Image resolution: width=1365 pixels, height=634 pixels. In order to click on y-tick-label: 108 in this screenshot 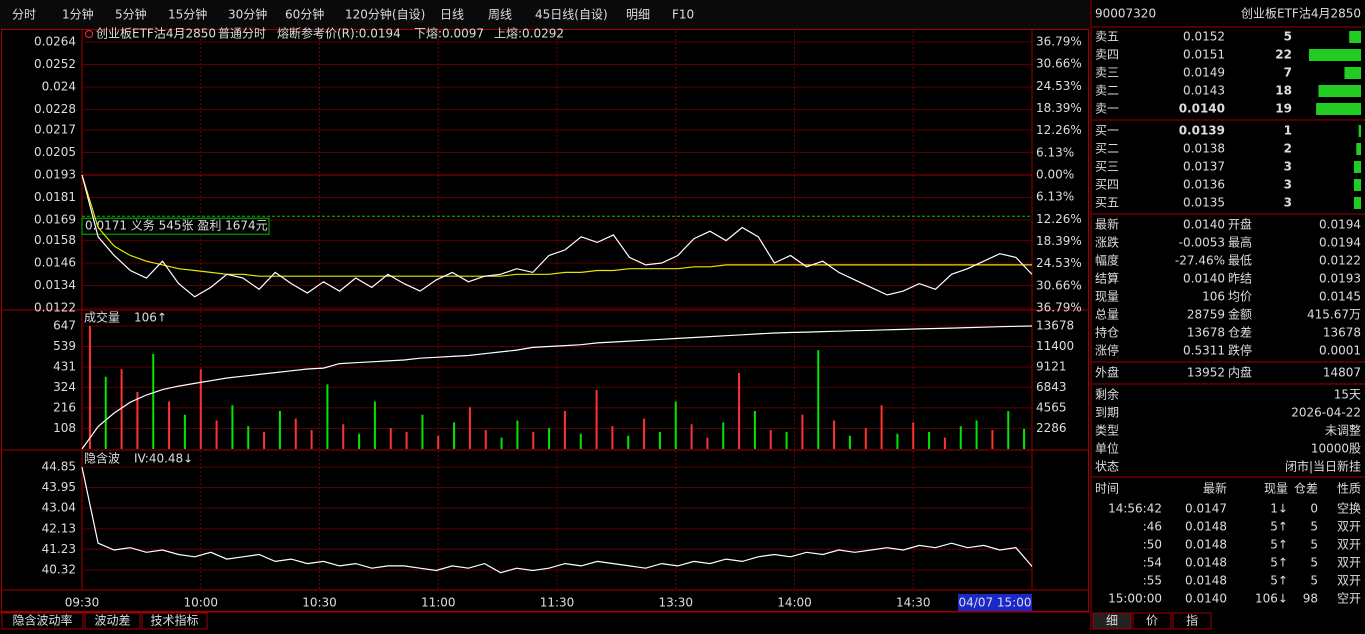, I will do `click(64, 428)`.